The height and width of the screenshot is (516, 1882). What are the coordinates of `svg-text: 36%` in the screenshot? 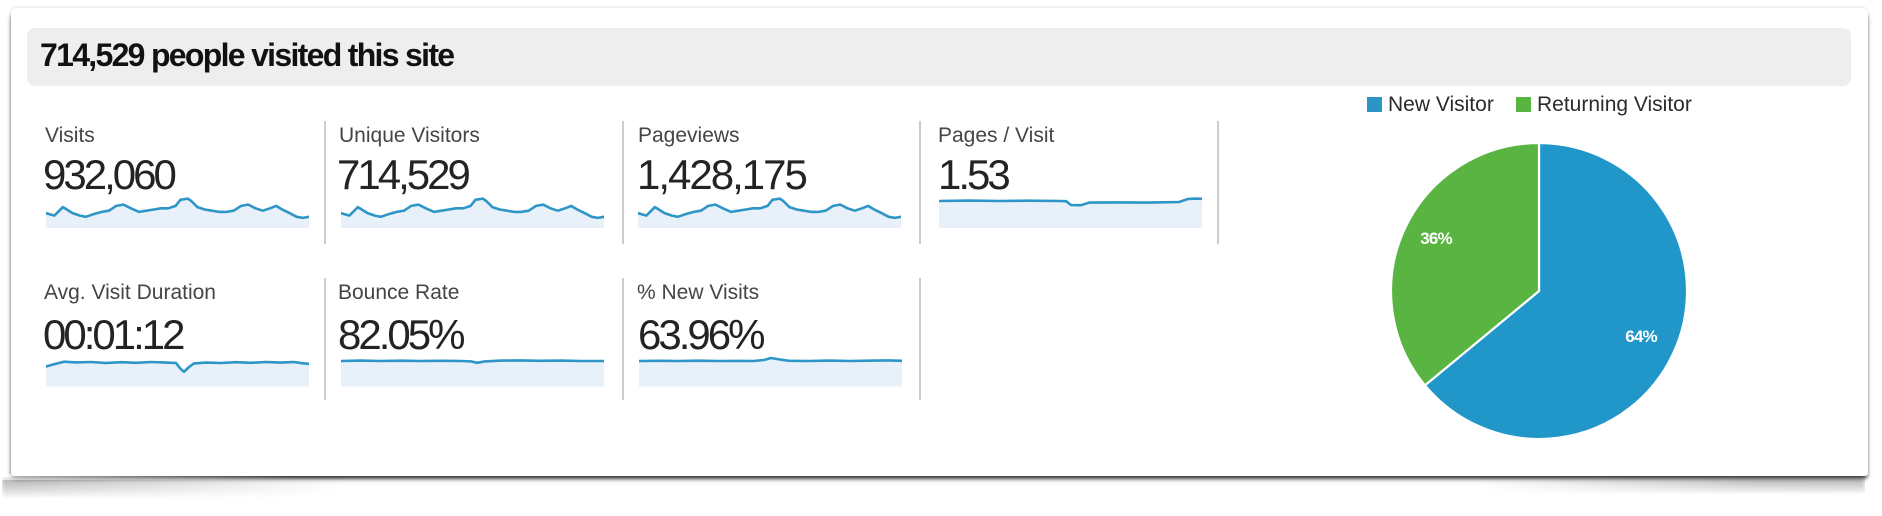 It's located at (1436, 238).